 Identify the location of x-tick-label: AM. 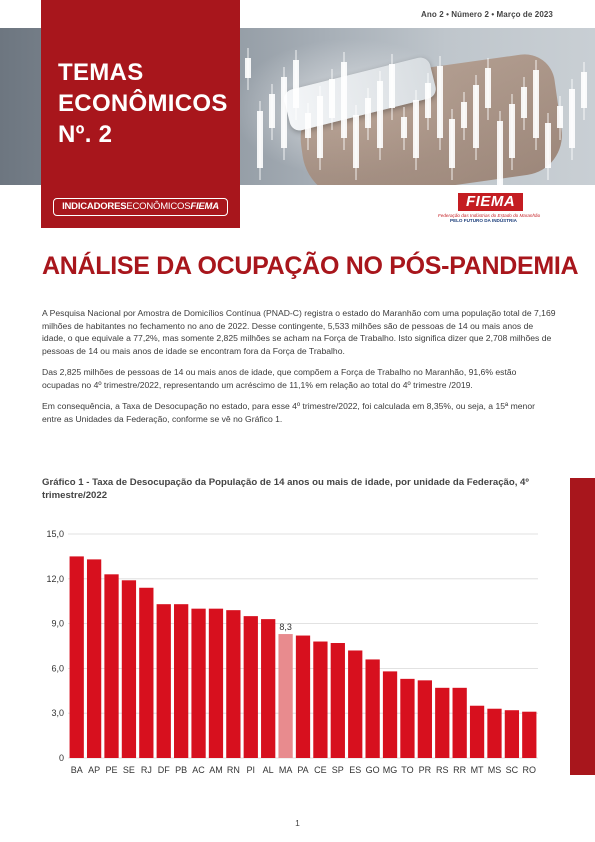
(216, 770).